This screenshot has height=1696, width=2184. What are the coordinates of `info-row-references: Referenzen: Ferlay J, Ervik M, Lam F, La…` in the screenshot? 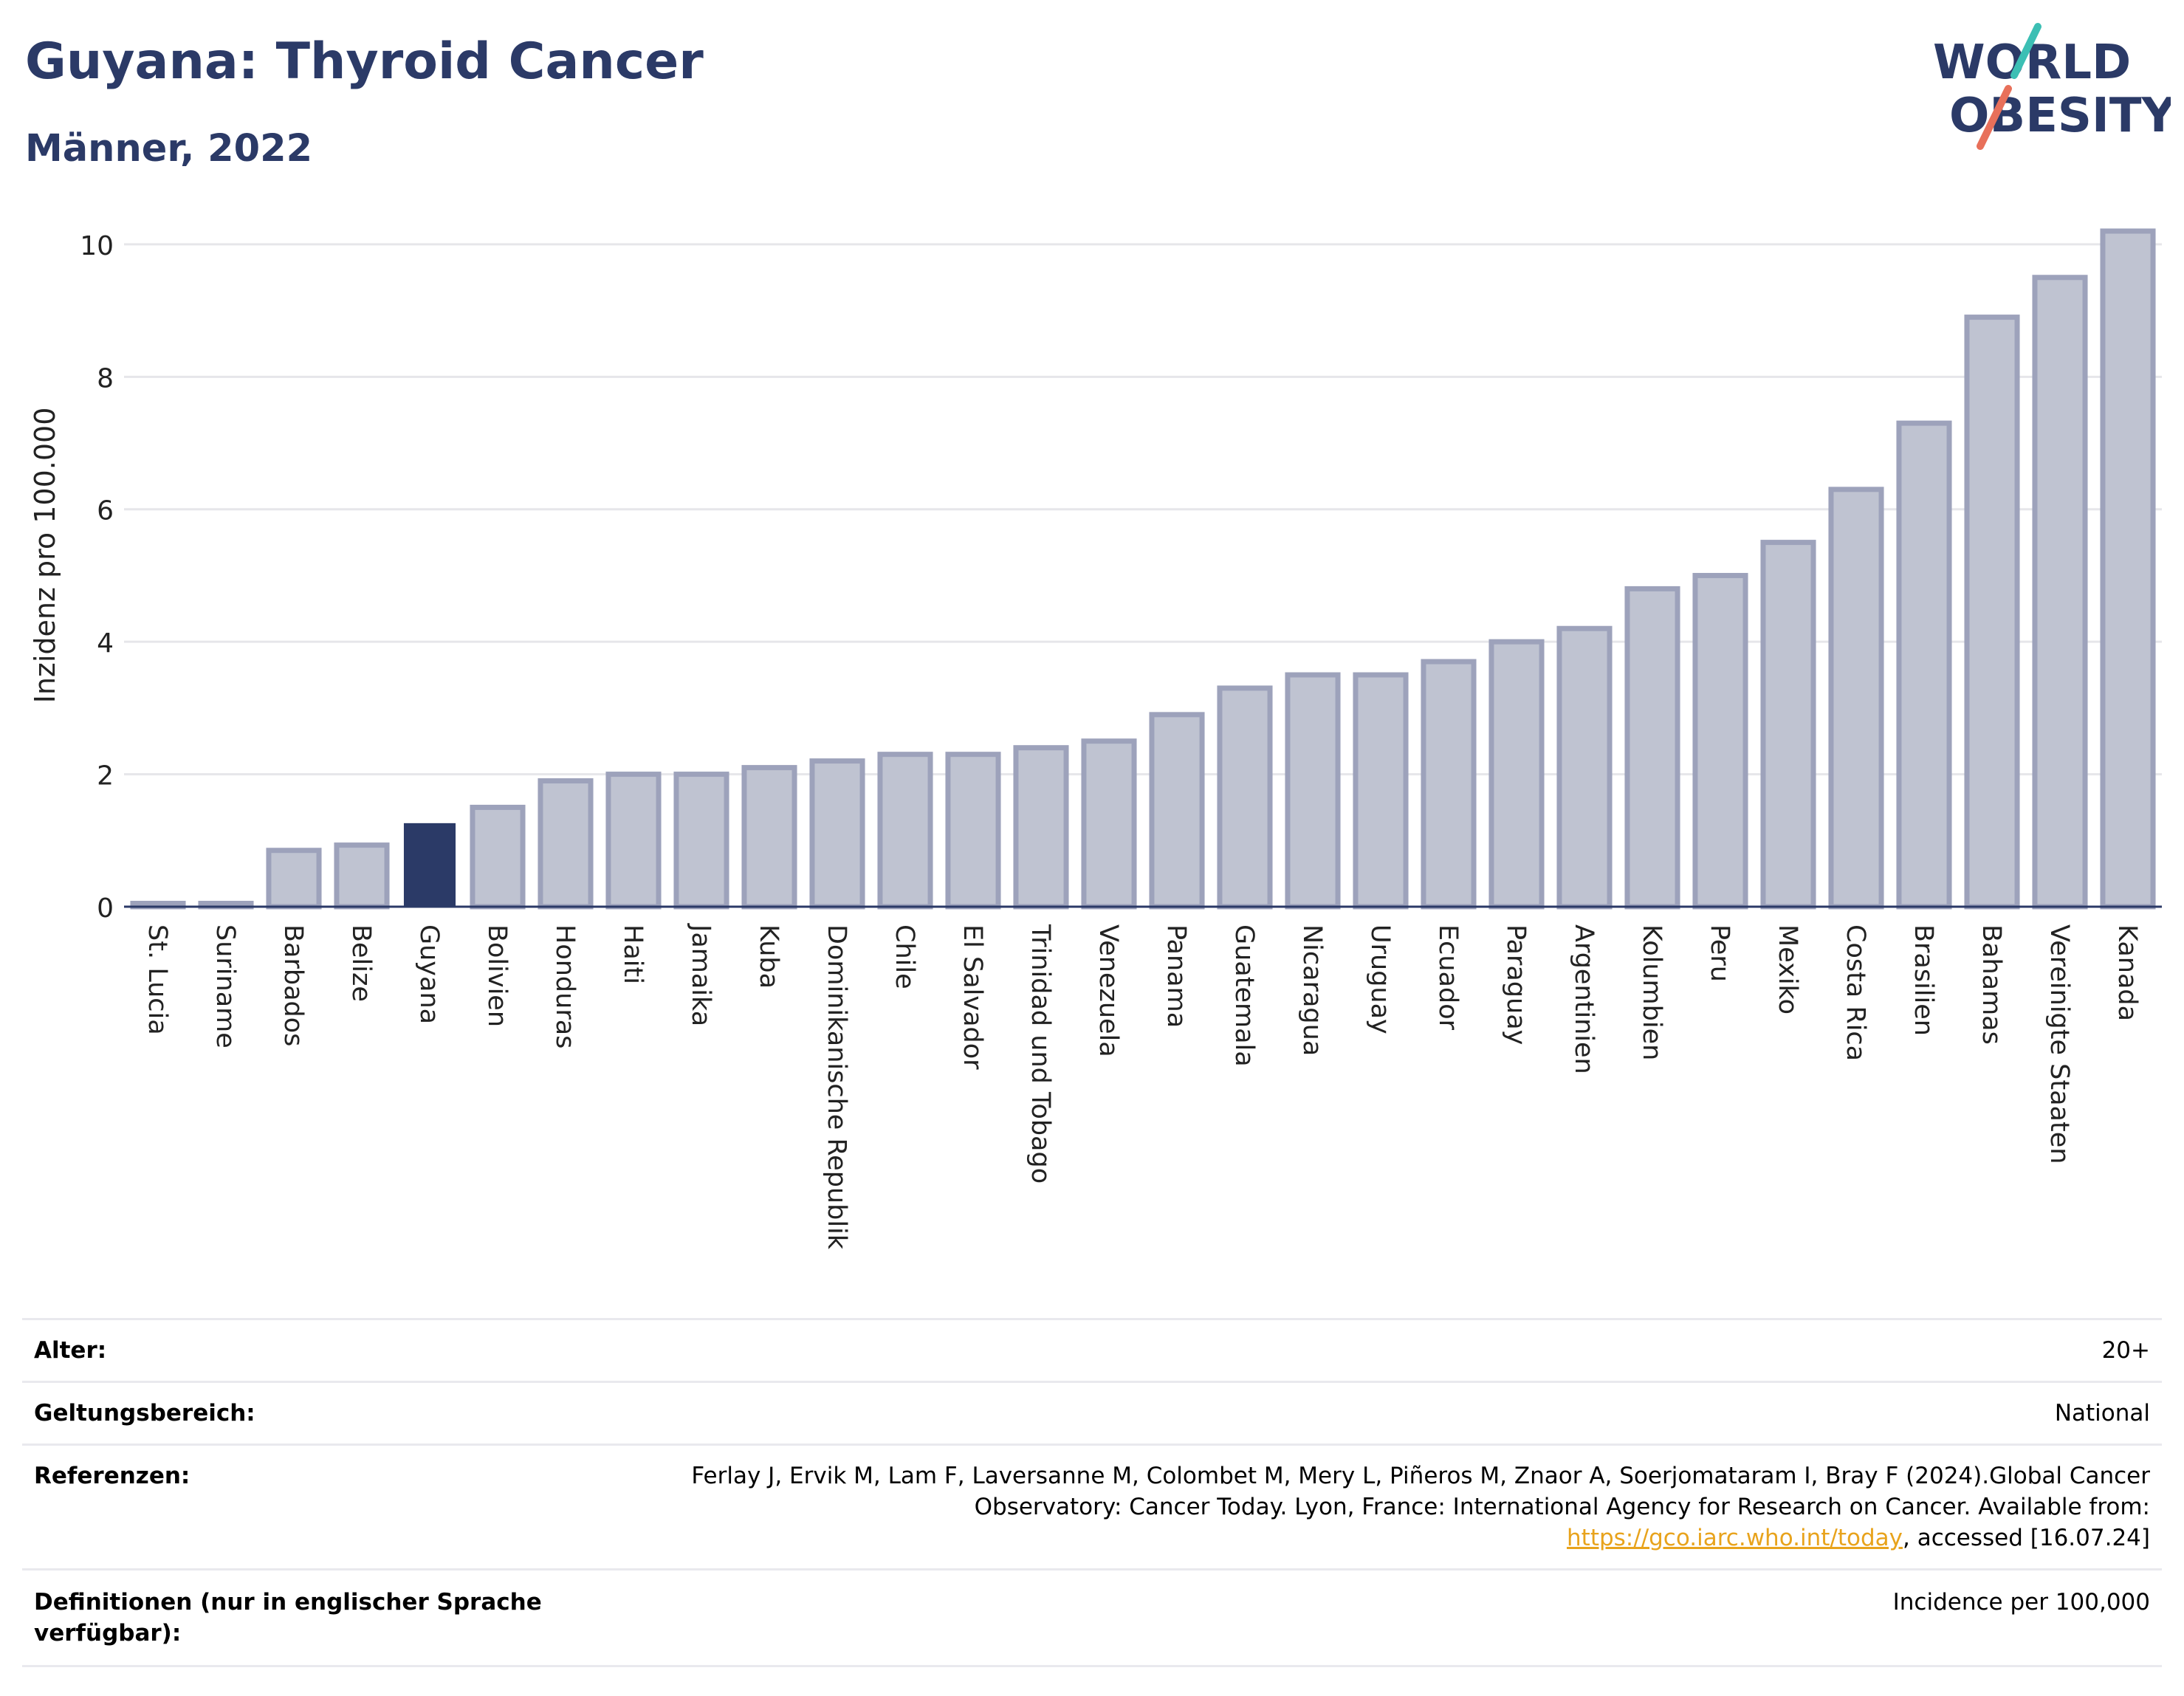 It's located at (1092, 1505).